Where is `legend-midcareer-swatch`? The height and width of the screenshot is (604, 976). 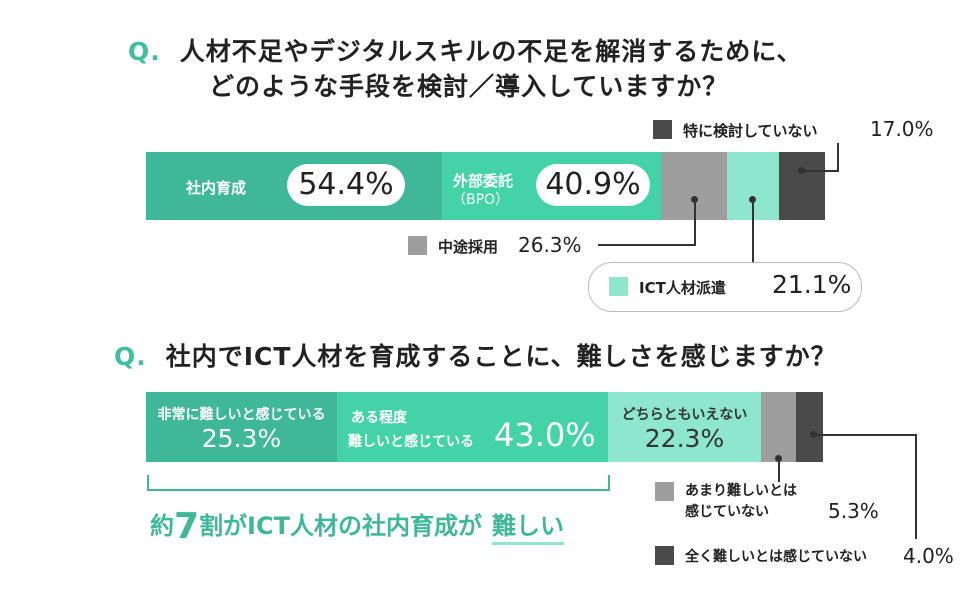 legend-midcareer-swatch is located at coordinates (417, 245).